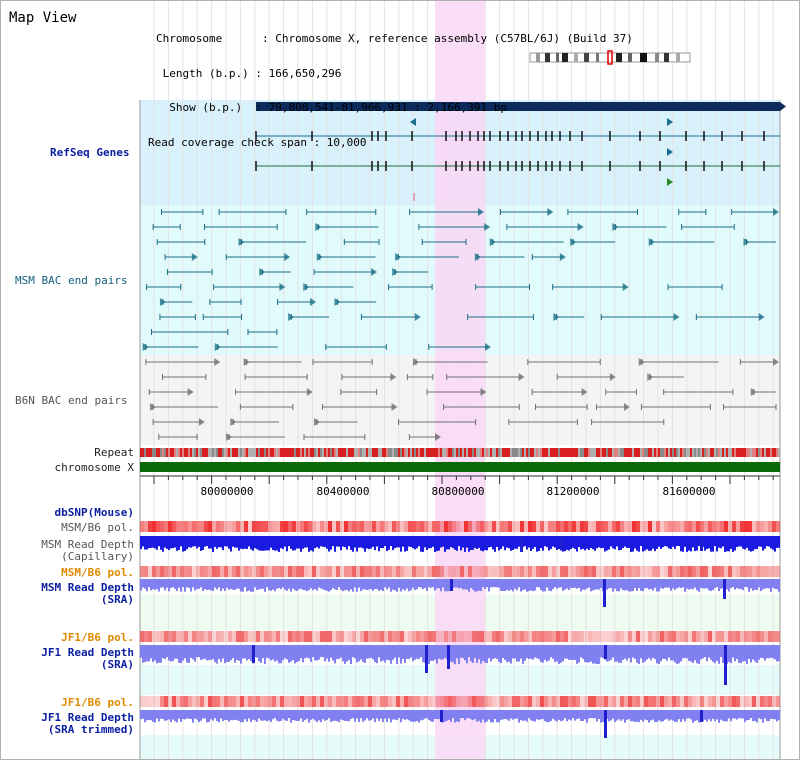  I want to click on track-label-msm-read-depth-capillary: MSM Read Depth, so click(87, 544).